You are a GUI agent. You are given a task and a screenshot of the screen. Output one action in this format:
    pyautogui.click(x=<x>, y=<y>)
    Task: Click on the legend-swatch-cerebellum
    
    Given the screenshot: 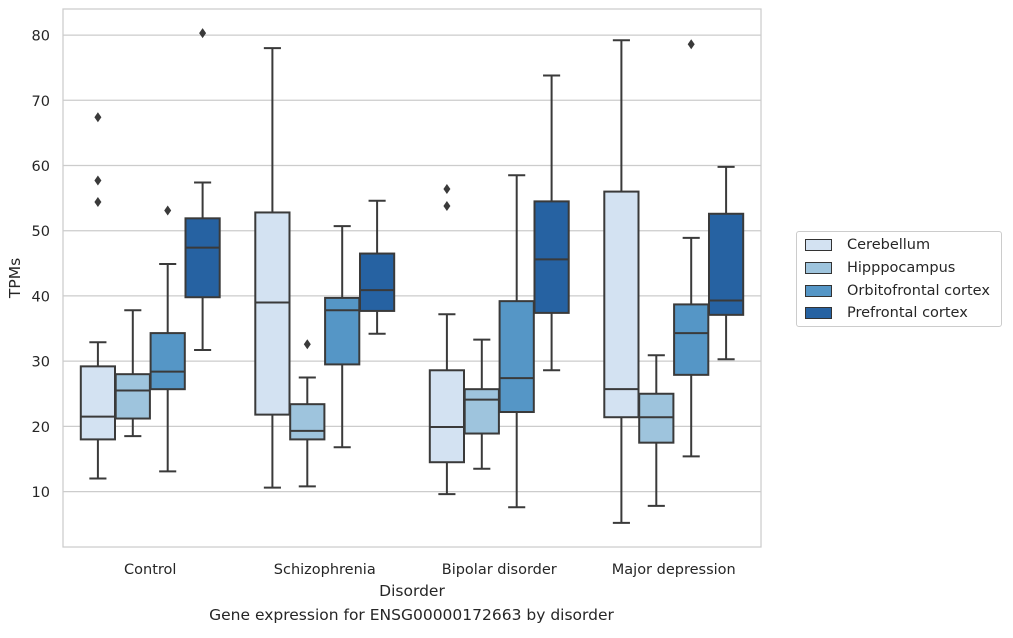 What is the action you would take?
    pyautogui.click(x=818, y=245)
    